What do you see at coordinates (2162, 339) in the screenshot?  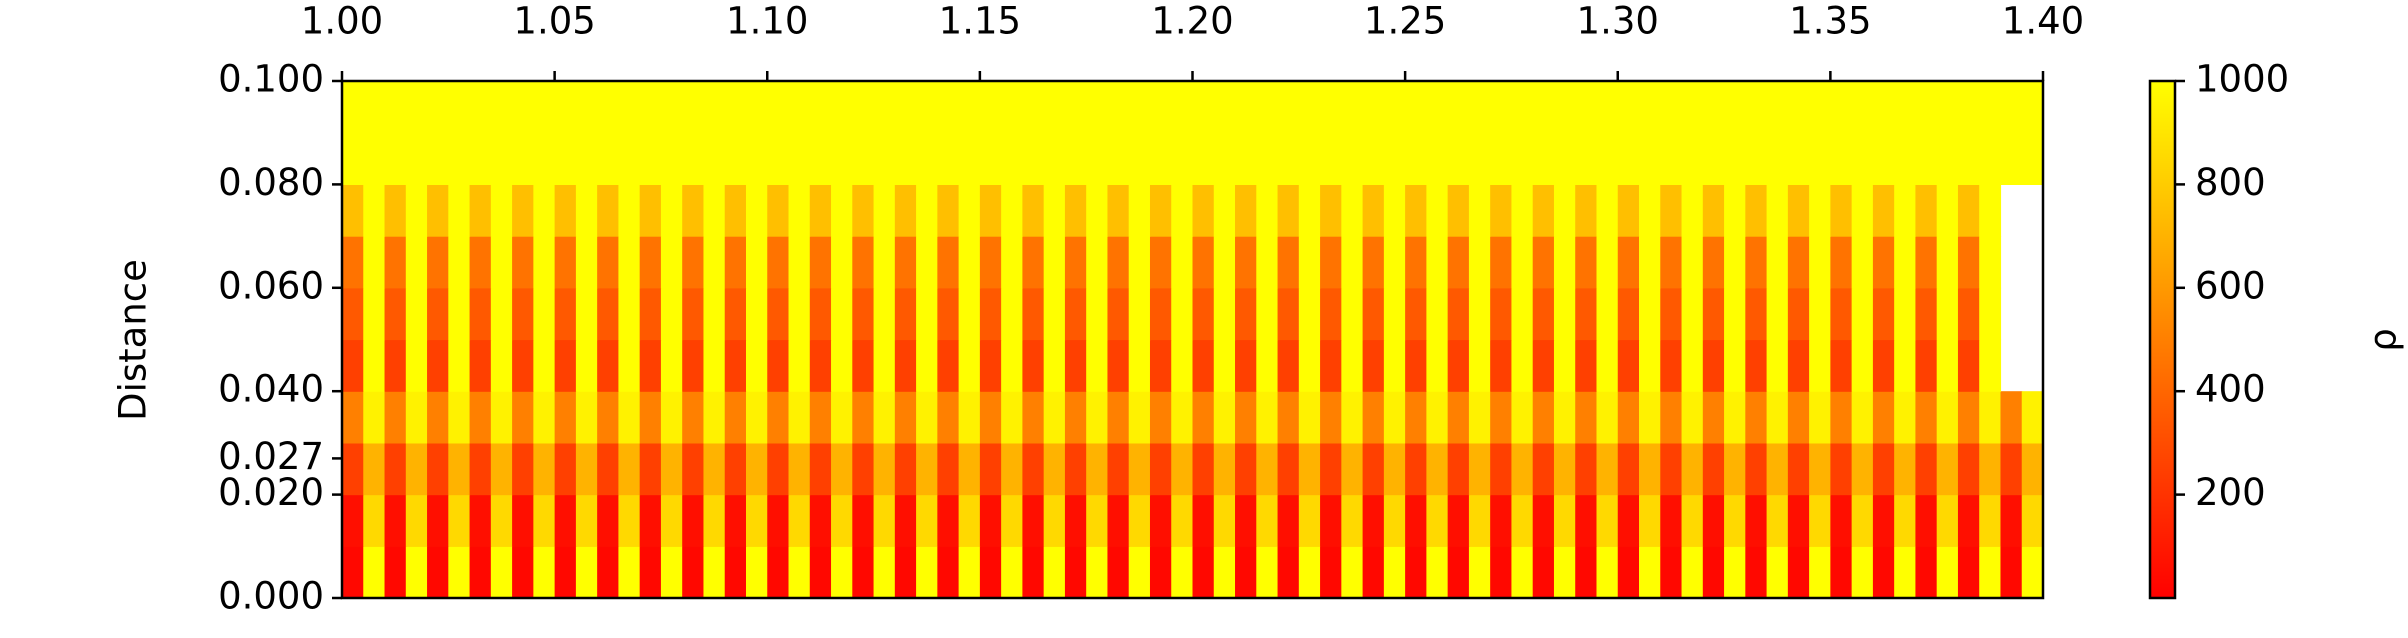 I see `colorbar` at bounding box center [2162, 339].